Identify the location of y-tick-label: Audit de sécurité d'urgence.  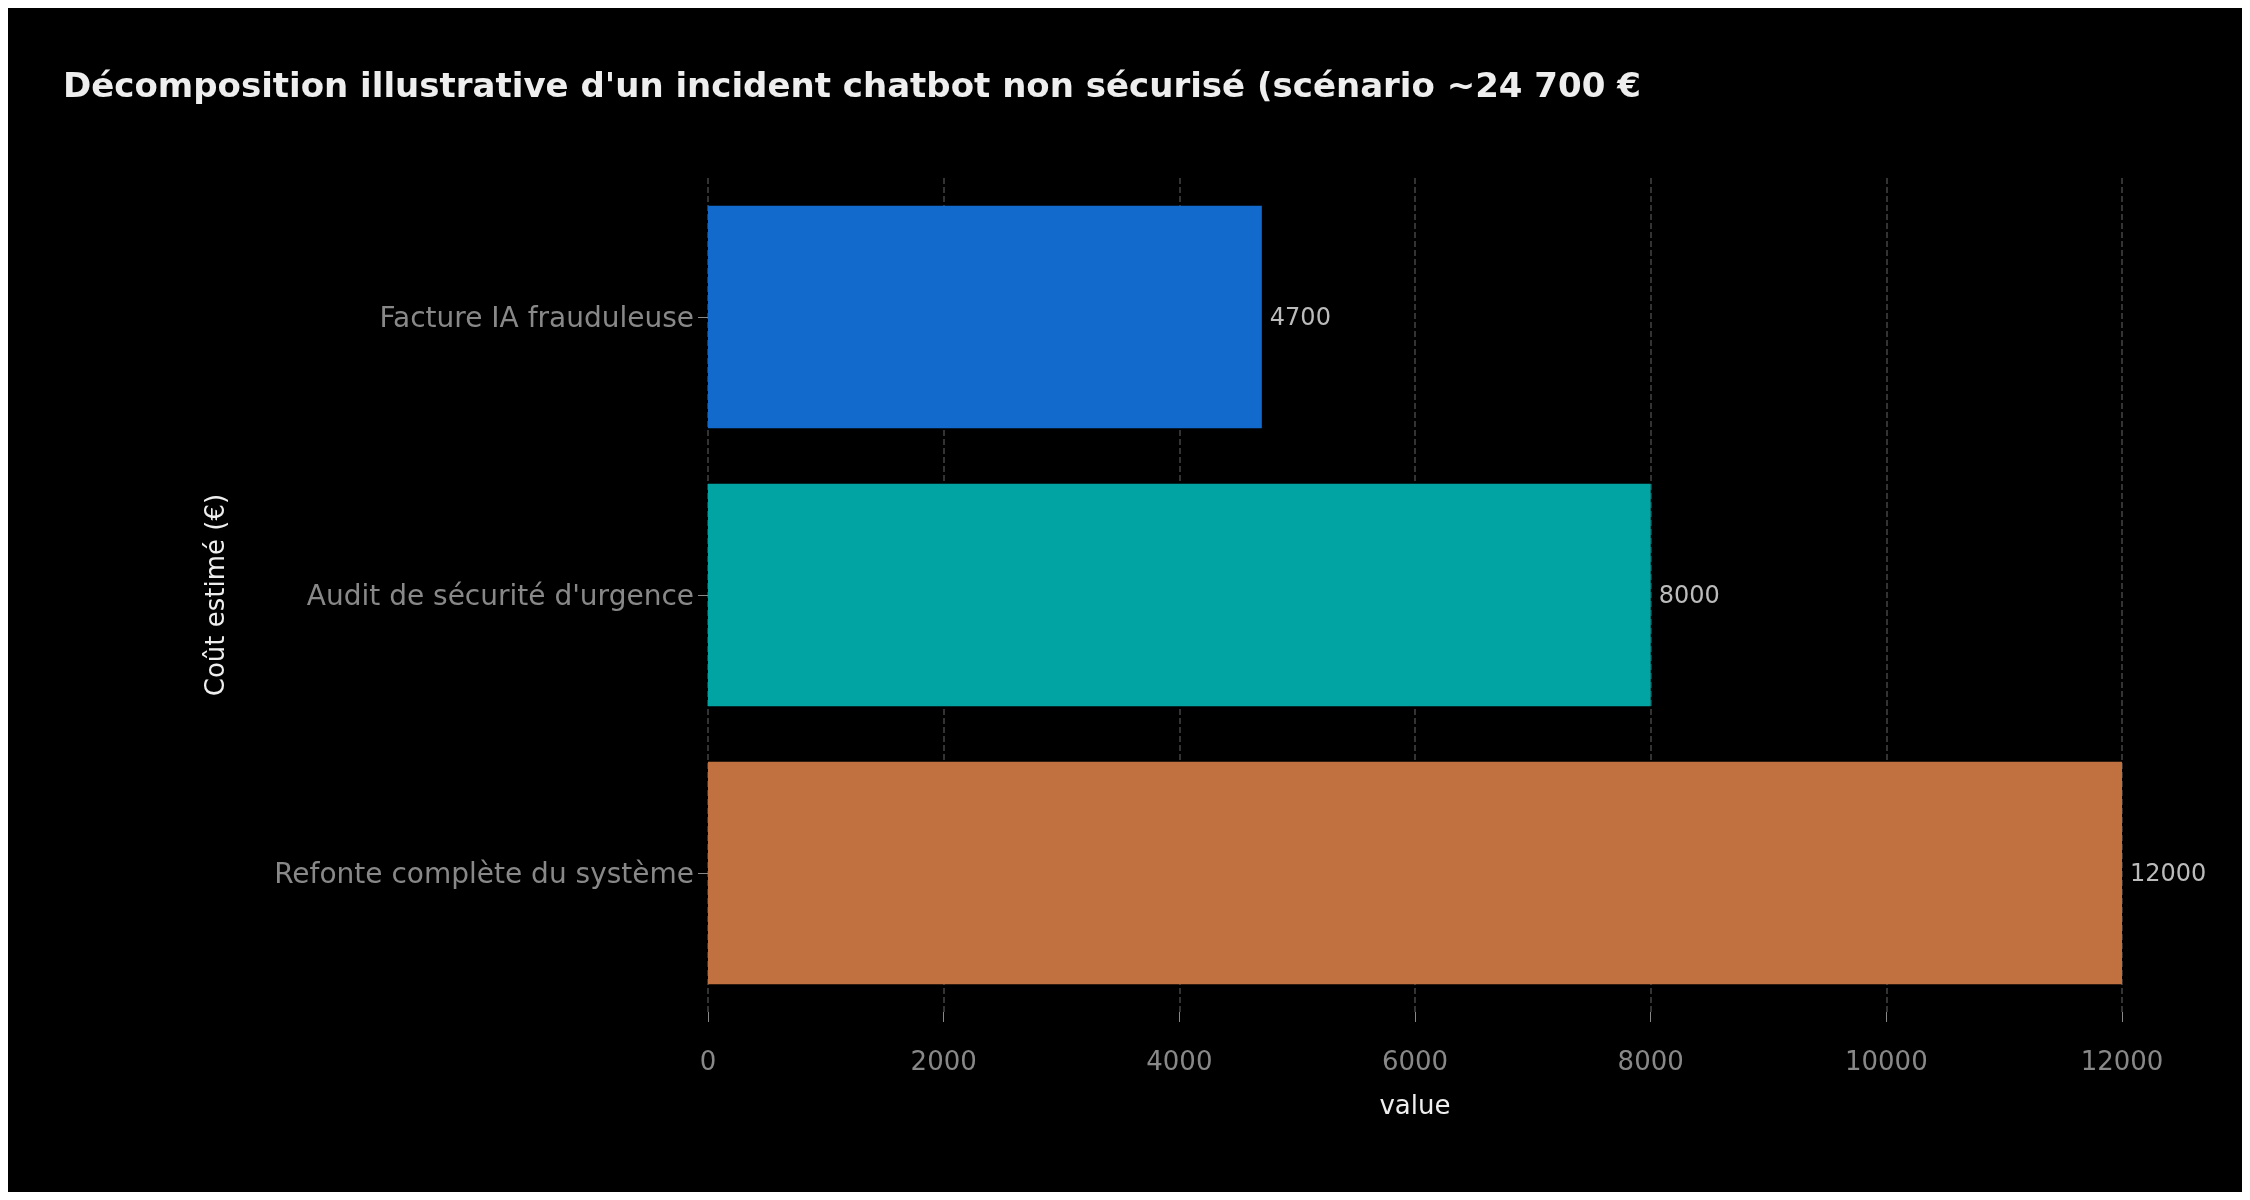
(500, 595).